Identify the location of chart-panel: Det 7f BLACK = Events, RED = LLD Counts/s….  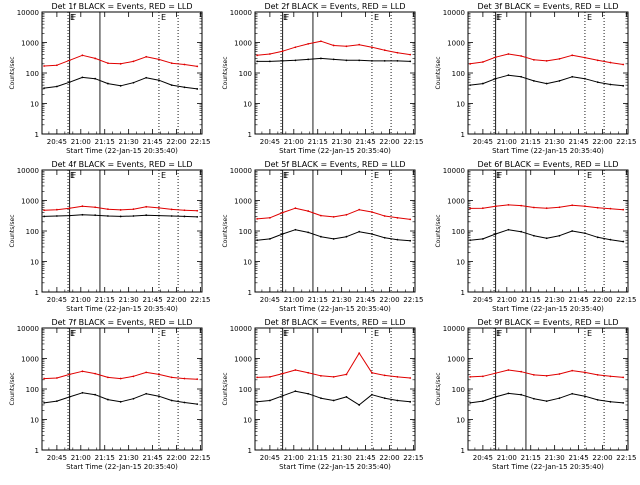
(109, 394).